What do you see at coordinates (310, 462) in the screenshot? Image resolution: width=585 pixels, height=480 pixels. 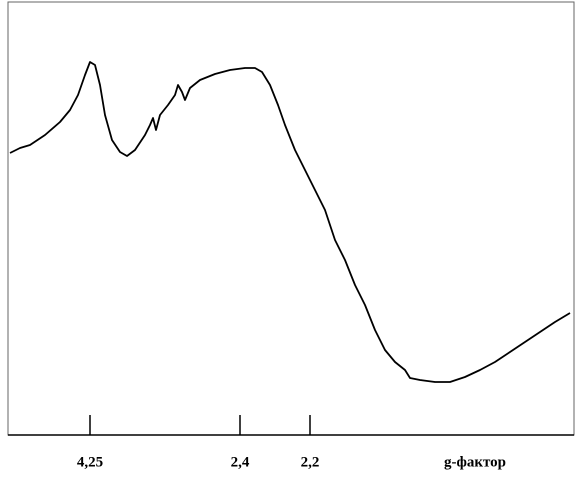 I see `x-tick-label: 2,2` at bounding box center [310, 462].